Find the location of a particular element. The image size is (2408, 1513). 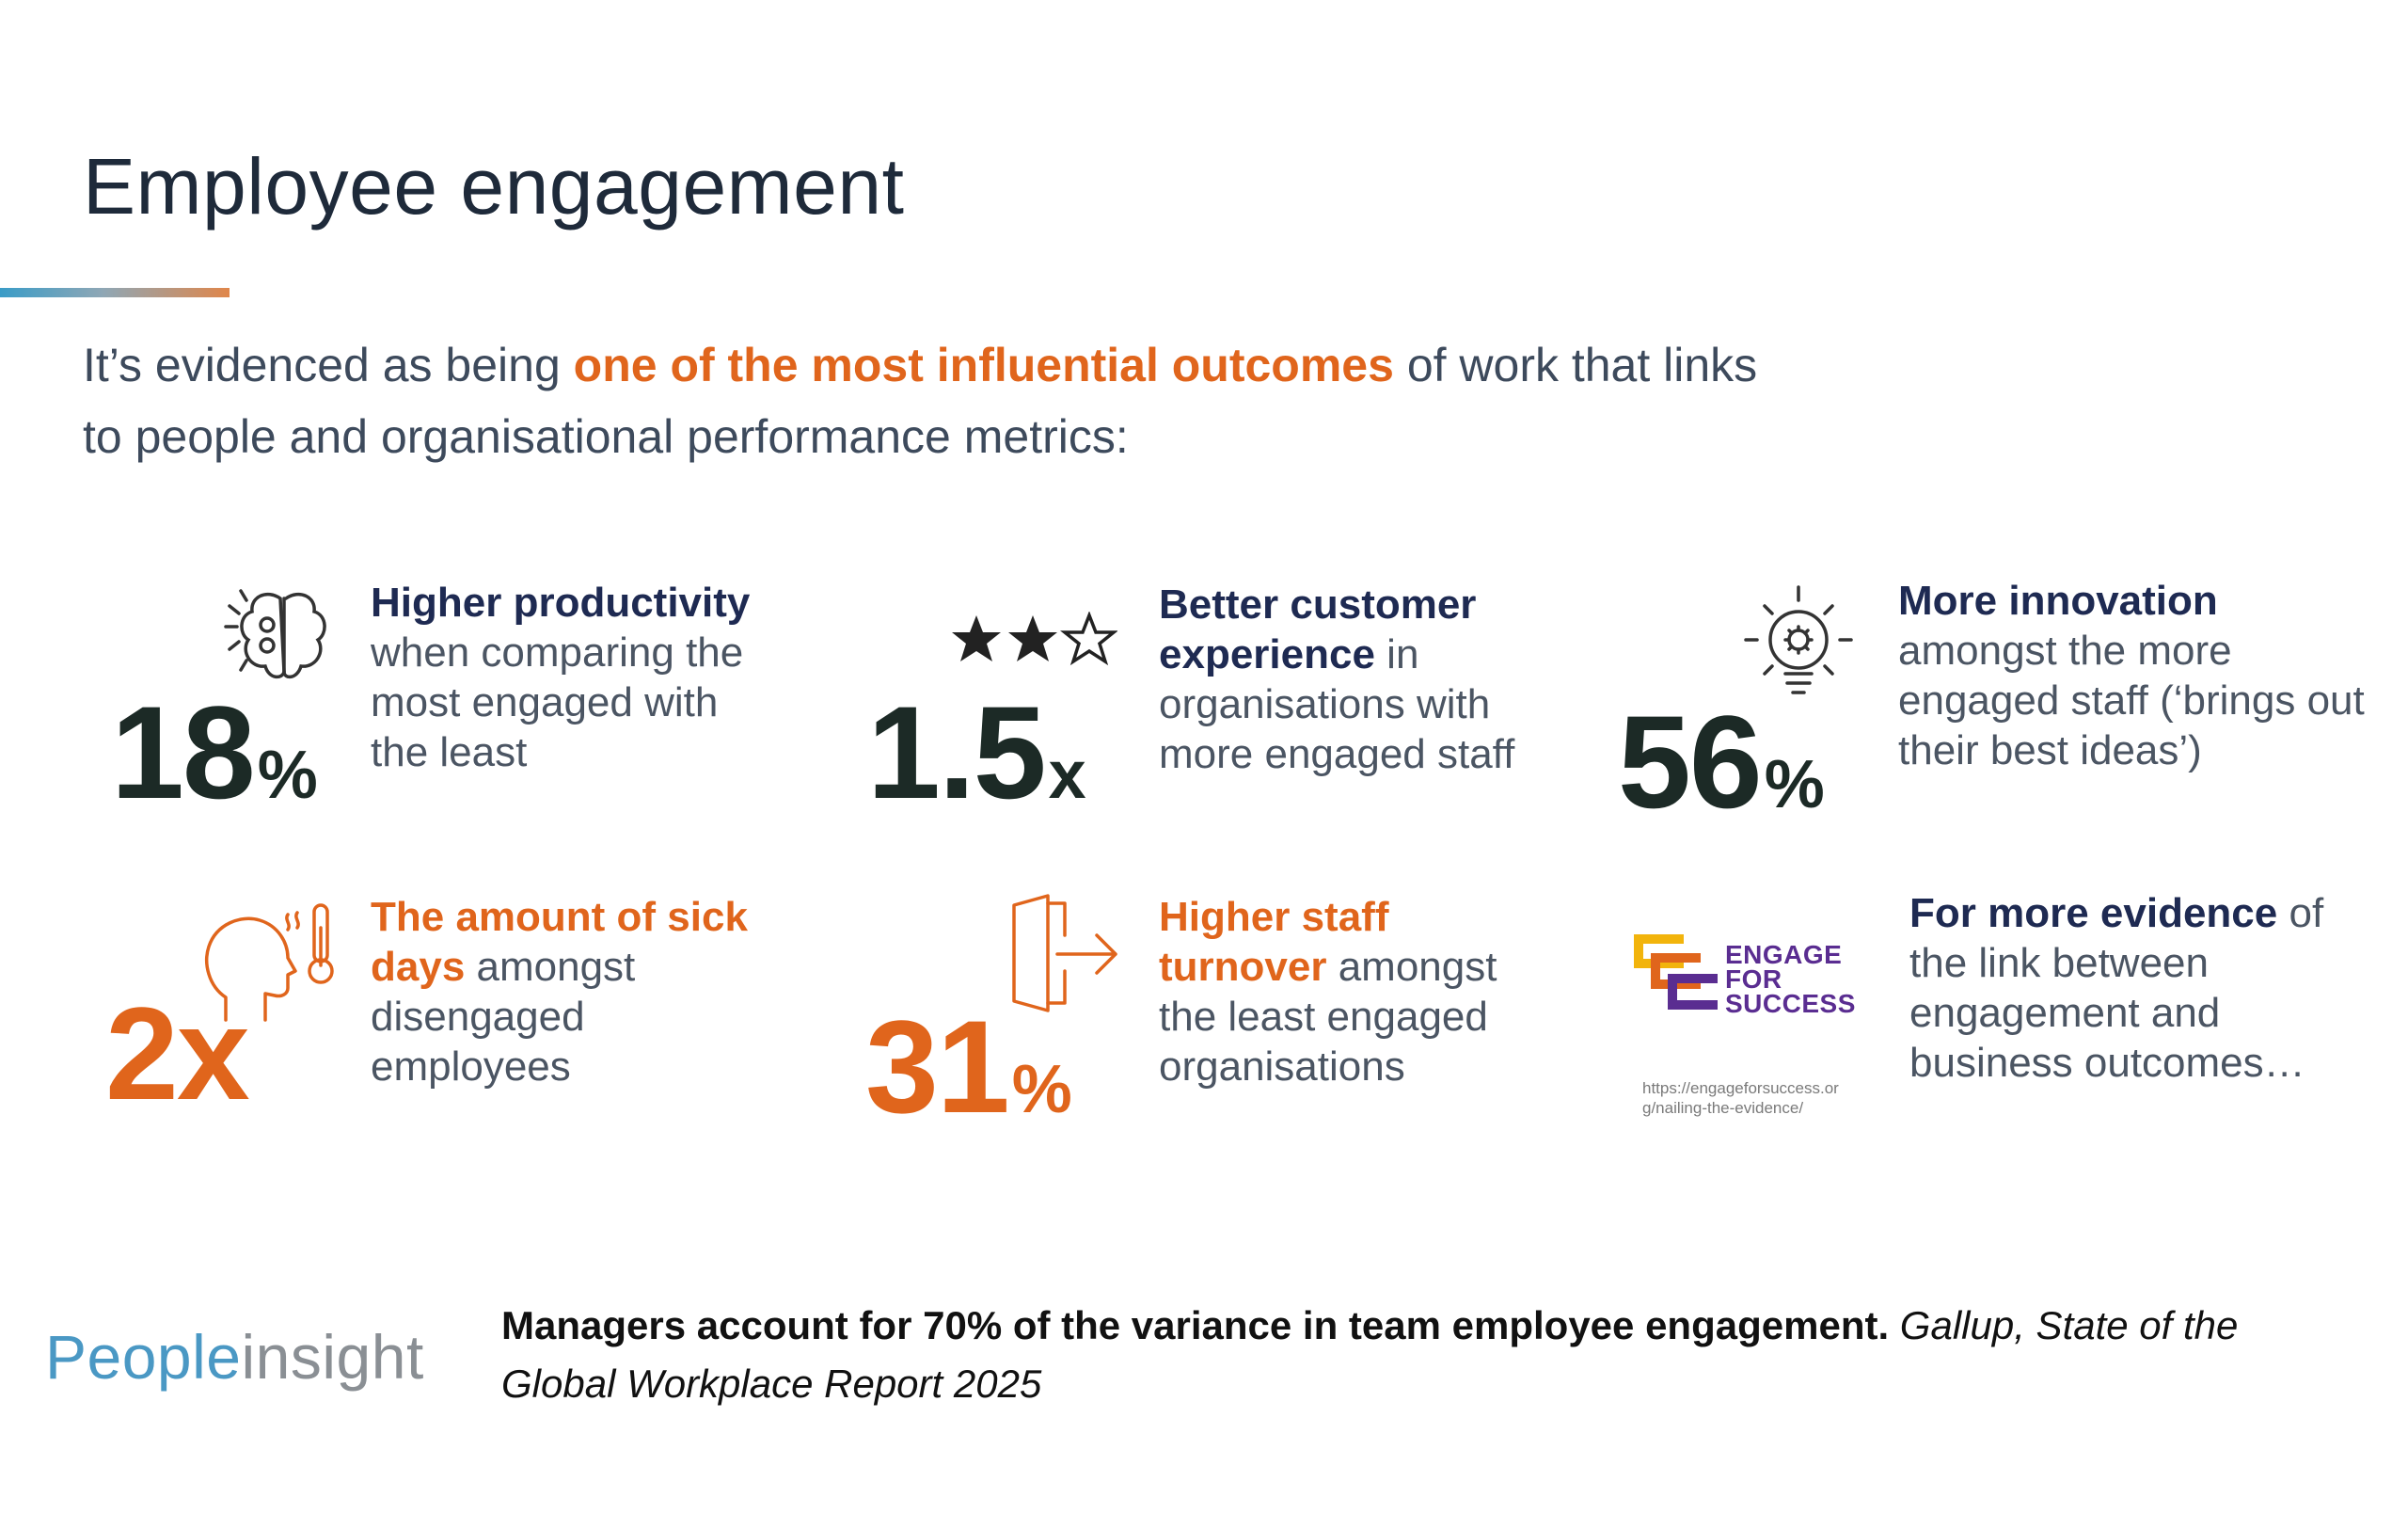

page-title: Employee engagement is located at coordinates (494, 186).